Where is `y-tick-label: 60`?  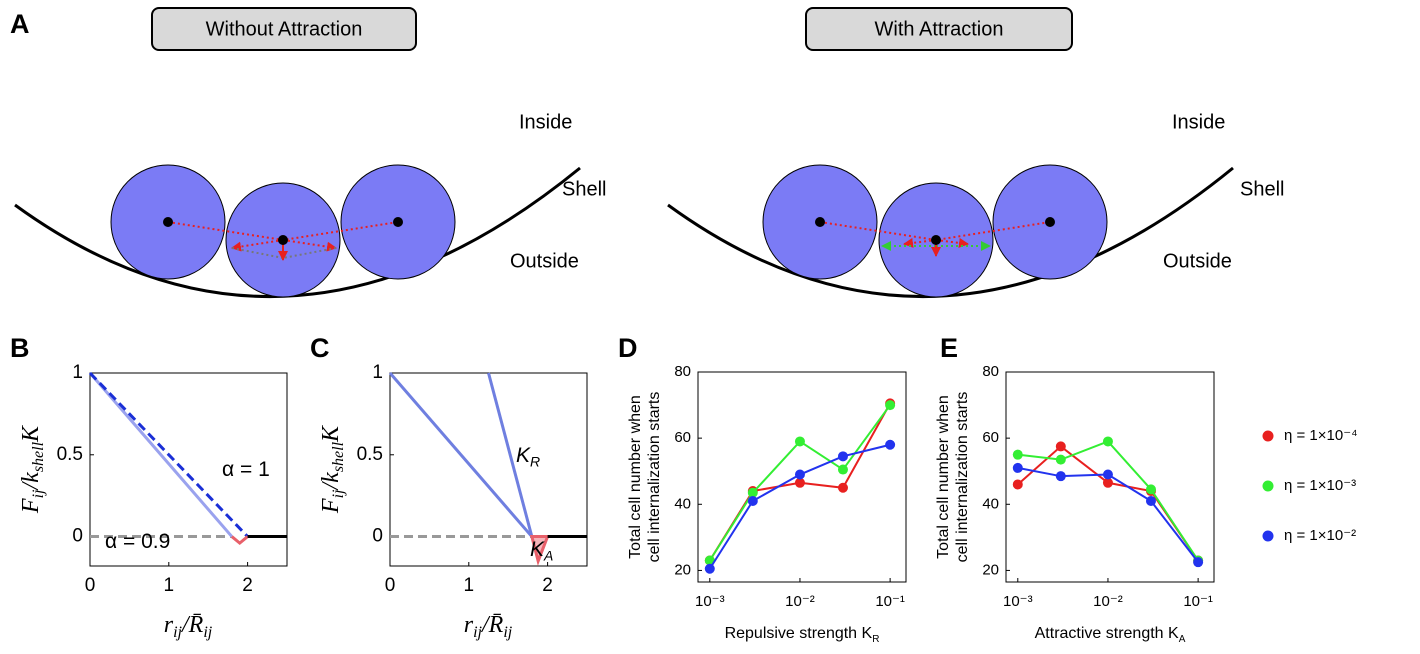 y-tick-label: 60 is located at coordinates (682, 437).